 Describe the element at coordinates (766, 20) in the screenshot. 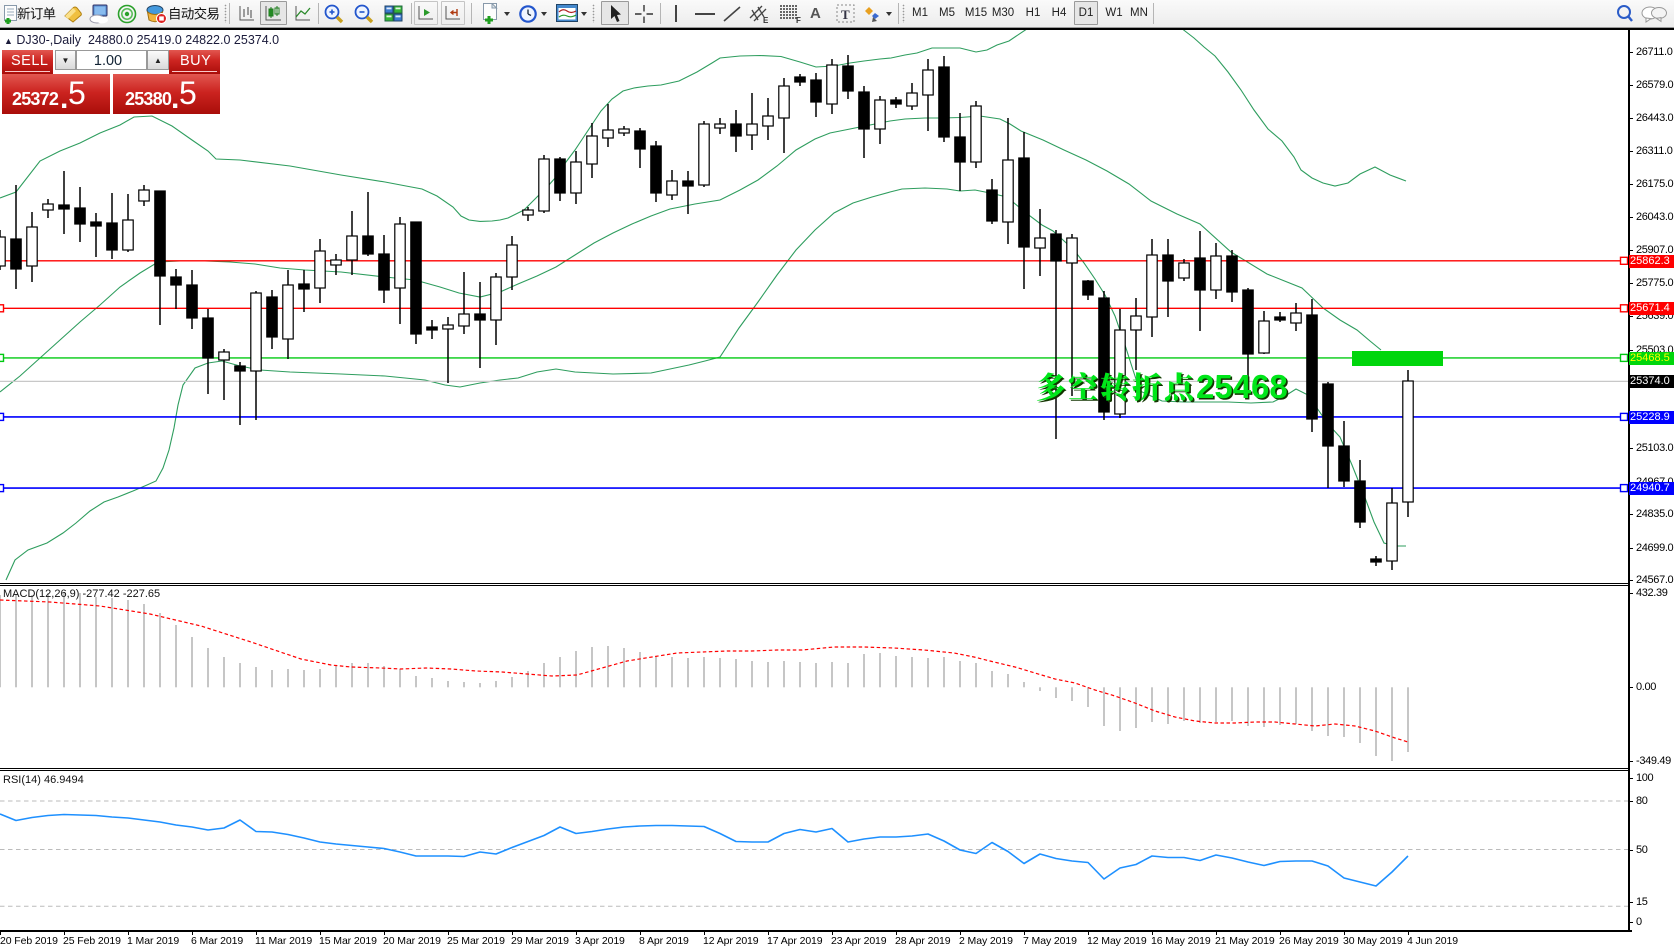

I see `svg-text: E` at that location.